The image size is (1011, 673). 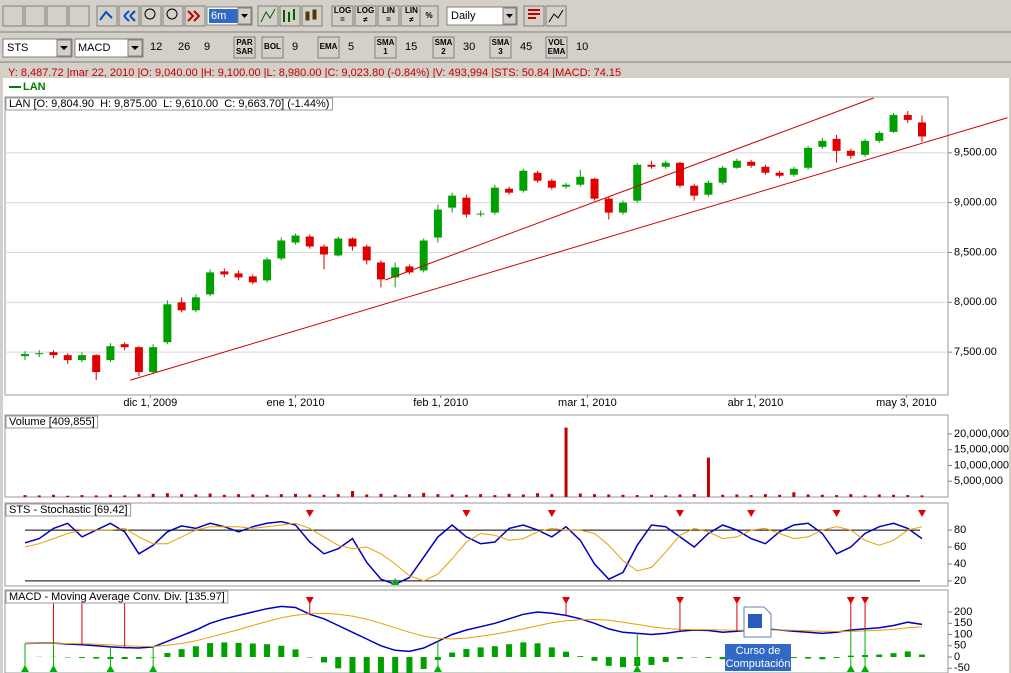 I want to click on interval-value: Daily, so click(x=463, y=16).